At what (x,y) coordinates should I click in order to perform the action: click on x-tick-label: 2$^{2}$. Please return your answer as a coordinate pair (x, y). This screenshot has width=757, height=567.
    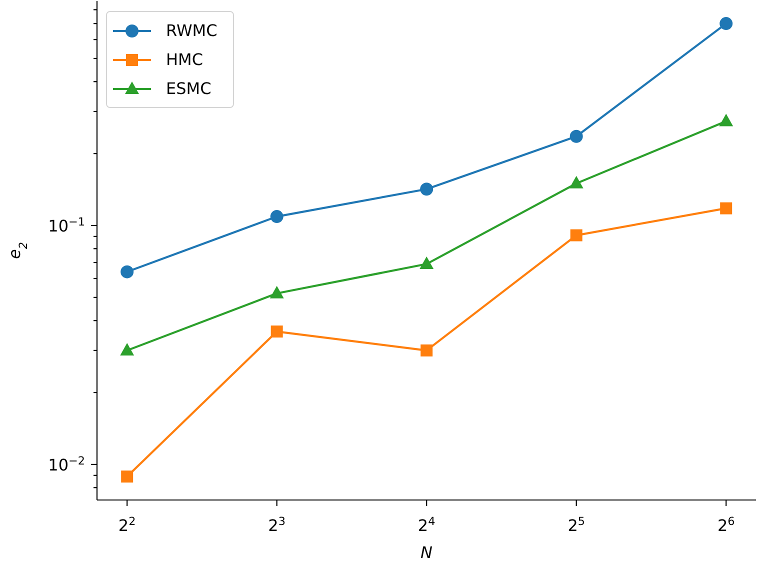
    Looking at the image, I should click on (127, 524).